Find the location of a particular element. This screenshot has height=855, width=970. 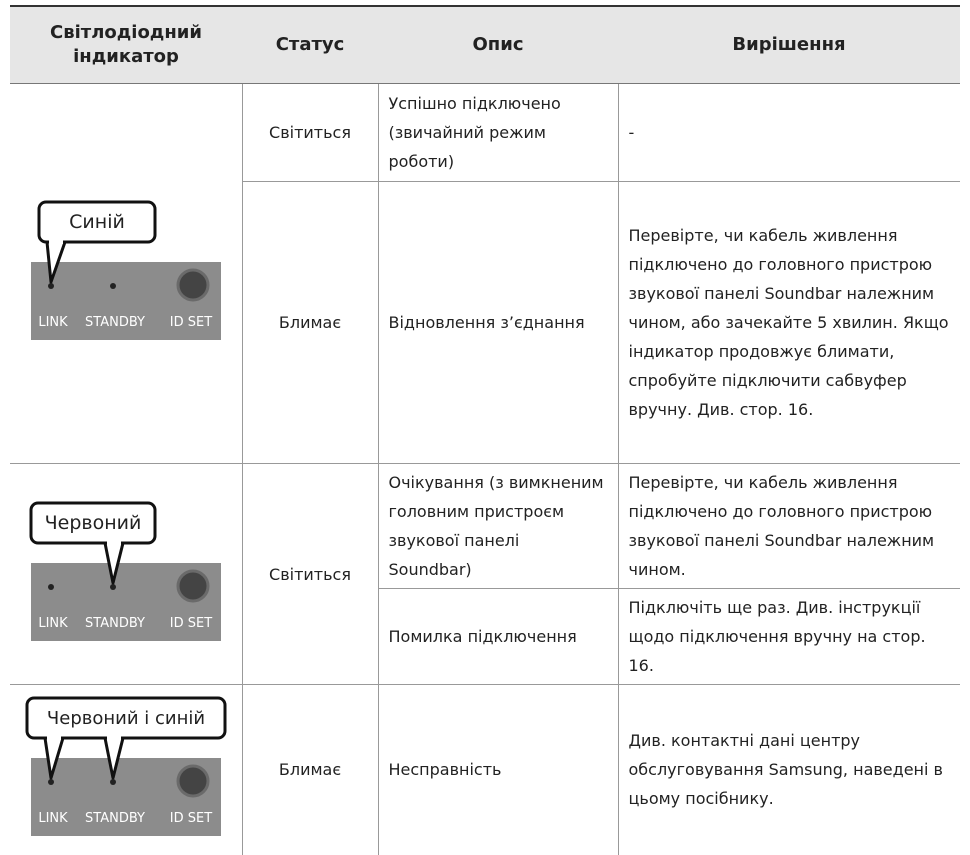

header-cell: Світлодіодний індикатор is located at coordinates (126, 44).